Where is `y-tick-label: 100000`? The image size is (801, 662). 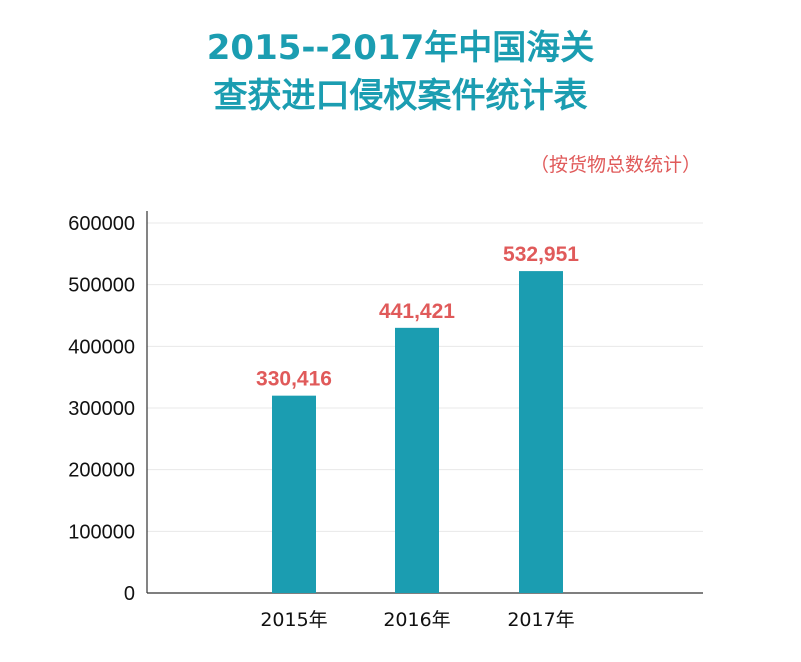
y-tick-label: 100000 is located at coordinates (101, 532).